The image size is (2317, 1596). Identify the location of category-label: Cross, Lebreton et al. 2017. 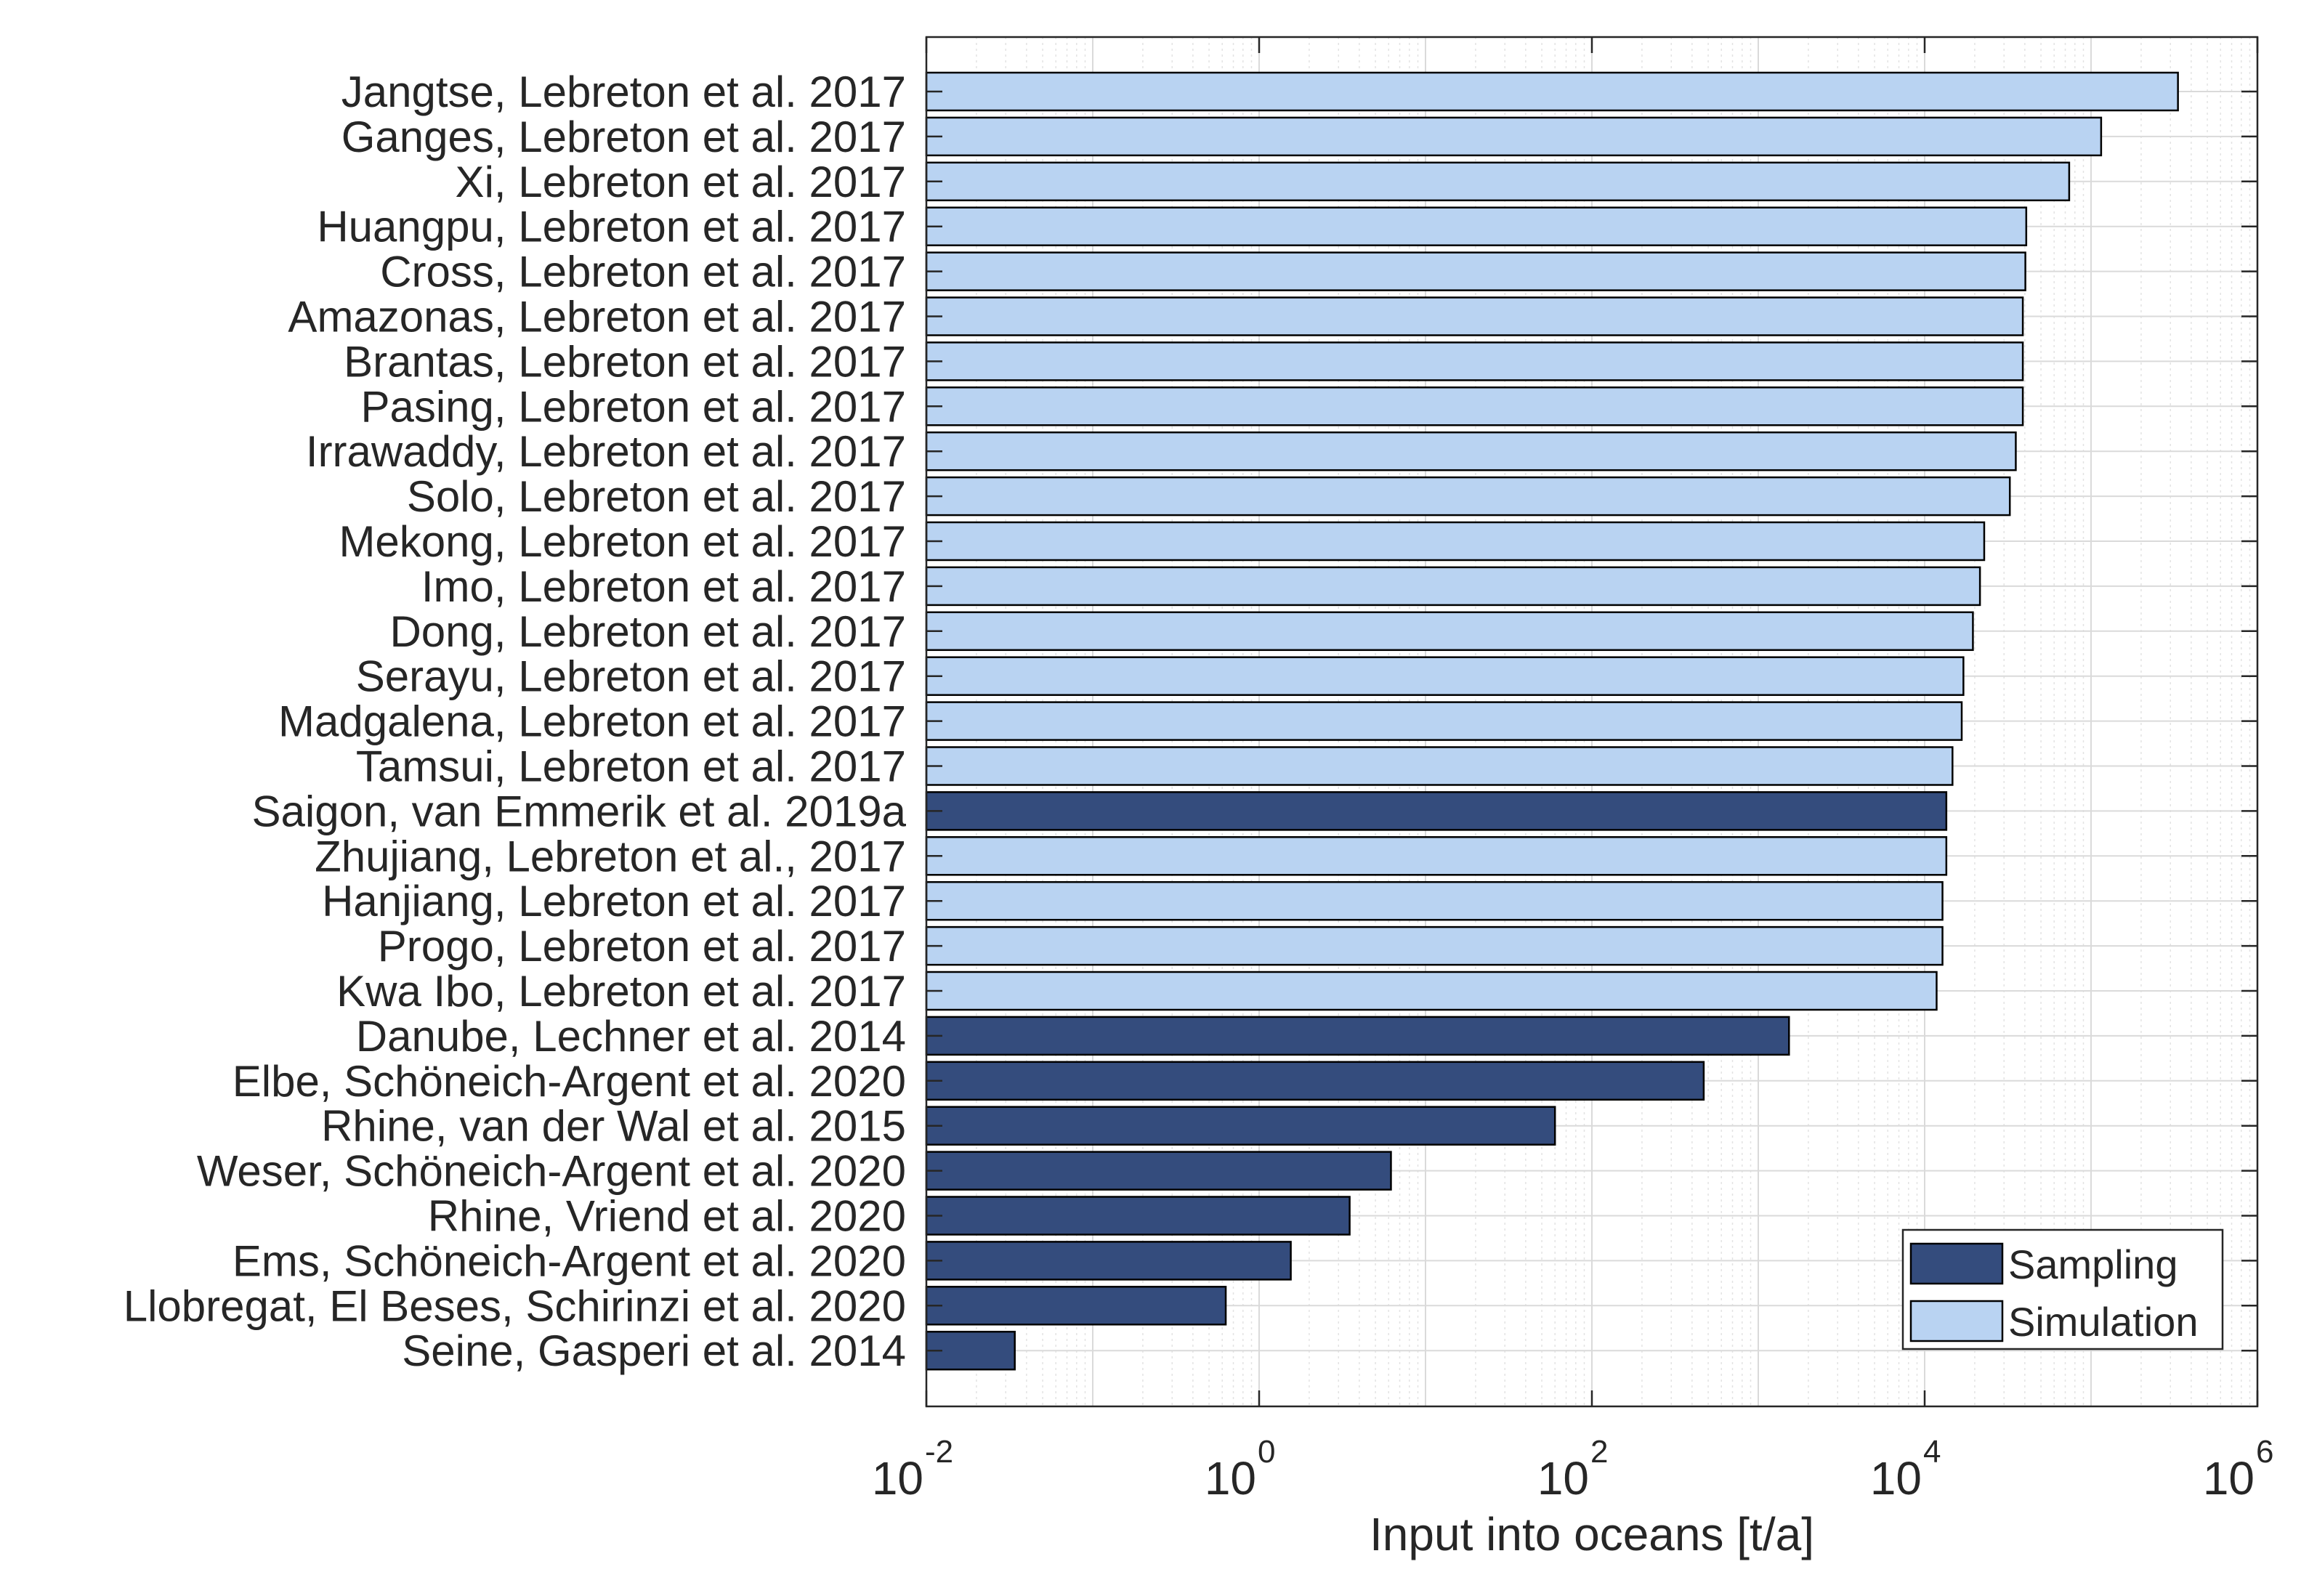
(643, 272).